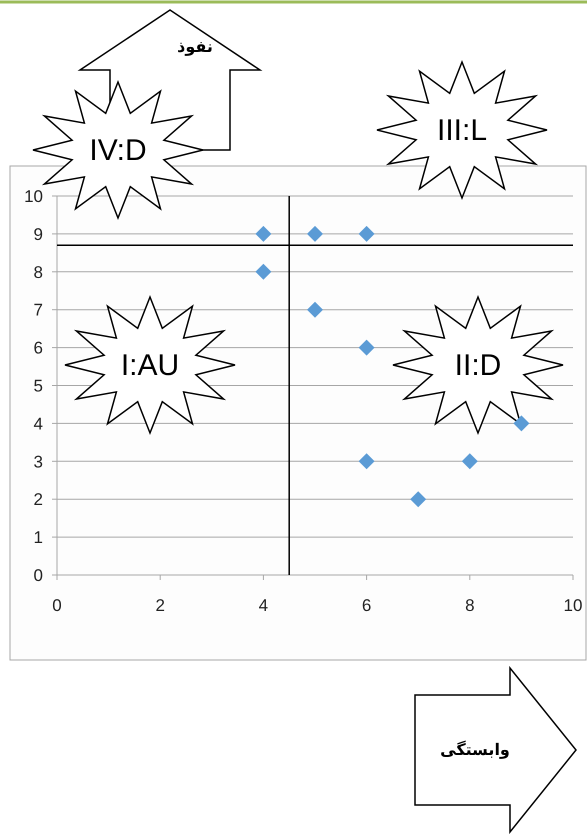  I want to click on annotation: II:D, so click(478, 365).